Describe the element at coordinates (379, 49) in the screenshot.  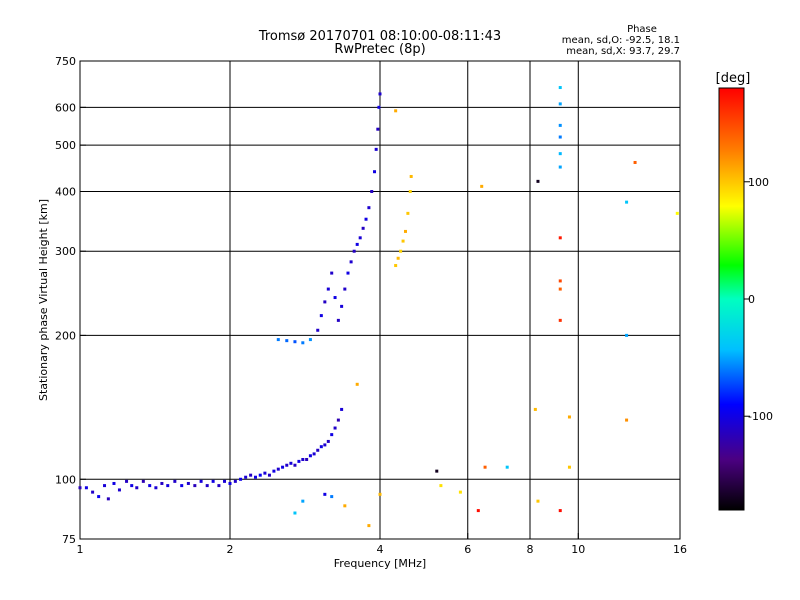
I see `chart-subtitle: RwPretec (8p)` at that location.